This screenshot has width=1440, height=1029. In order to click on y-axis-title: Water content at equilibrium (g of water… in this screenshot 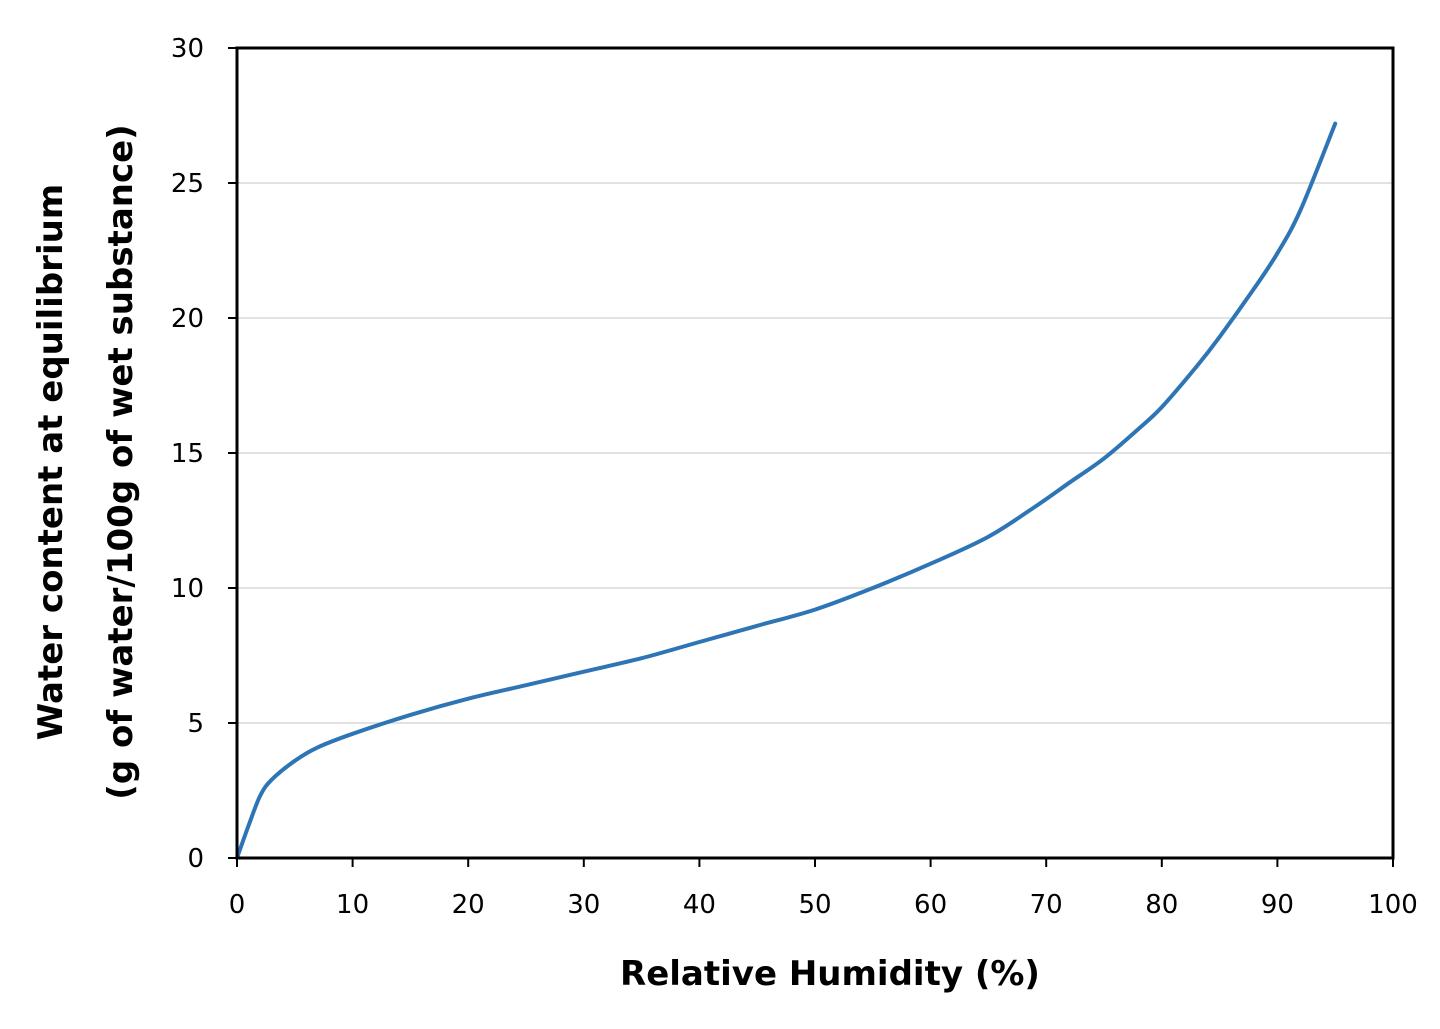, I will do `click(86, 461)`.